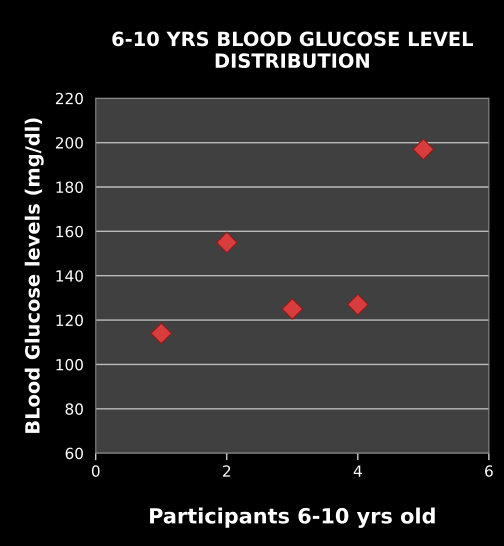 The width and height of the screenshot is (504, 546). I want to click on y-tick-label: 60, so click(74, 454).